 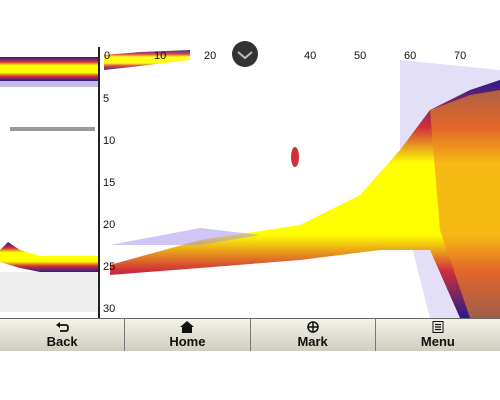 I want to click on depth-label: 5, so click(x=106, y=99).